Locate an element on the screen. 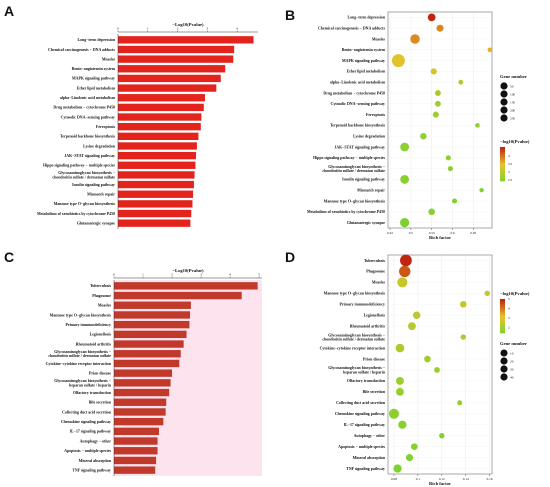  category-label: Mineral absorption is located at coordinates (369, 458).